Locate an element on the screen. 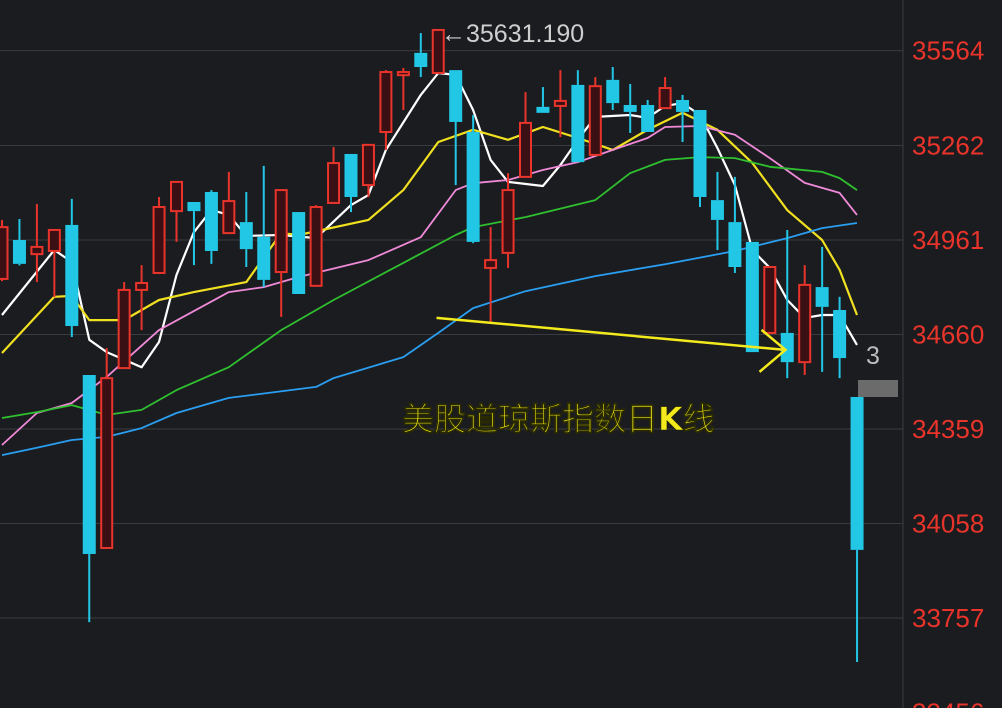  price-marker is located at coordinates (878, 388).